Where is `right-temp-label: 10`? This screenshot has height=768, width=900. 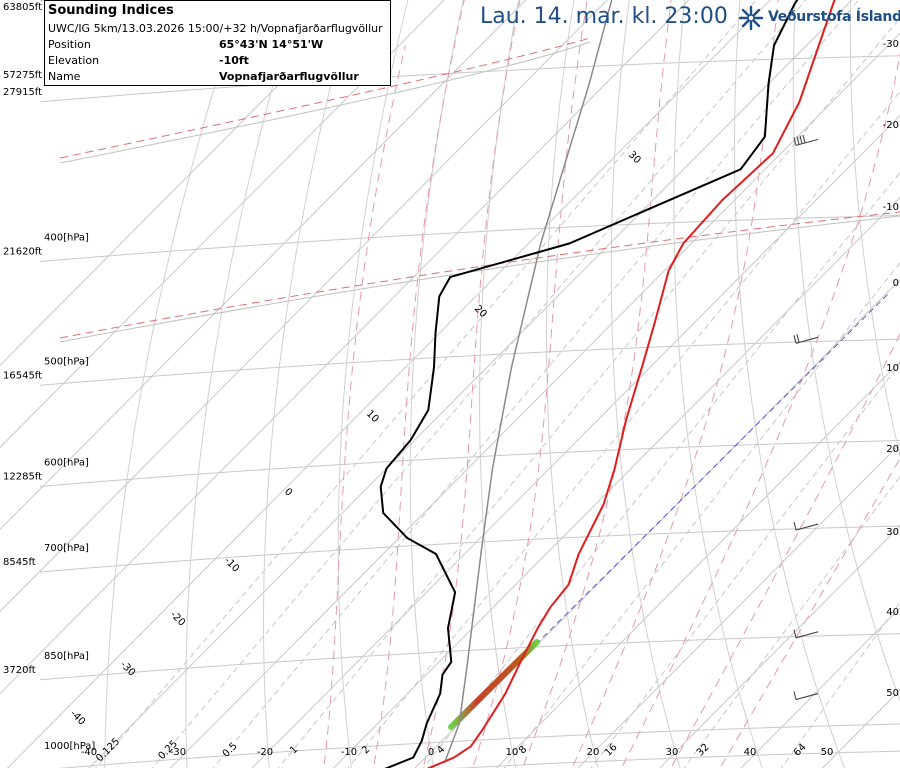
right-temp-label: 10 is located at coordinates (892, 368).